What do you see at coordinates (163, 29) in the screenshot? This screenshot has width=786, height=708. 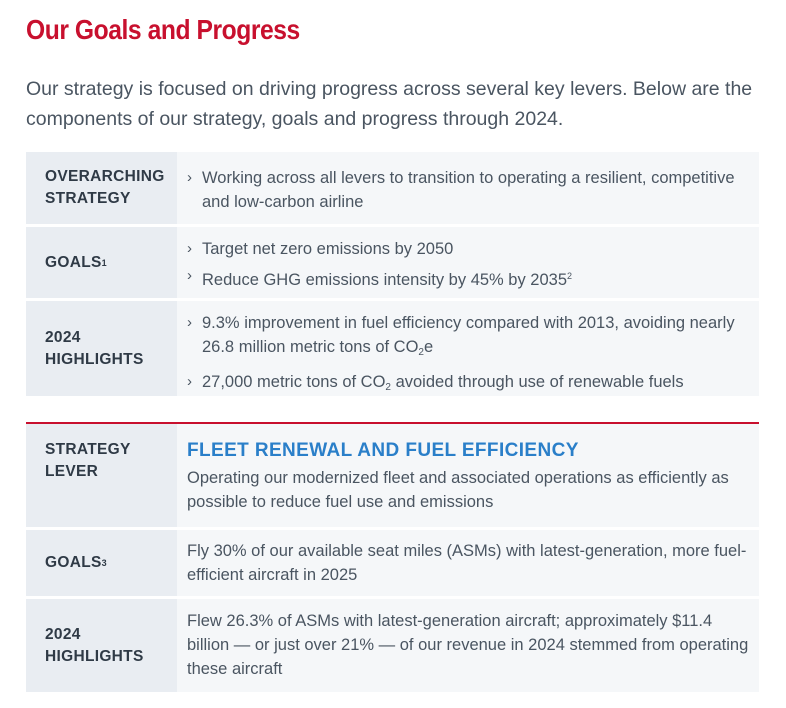 I see `page-title: Our Goals and Progress` at bounding box center [163, 29].